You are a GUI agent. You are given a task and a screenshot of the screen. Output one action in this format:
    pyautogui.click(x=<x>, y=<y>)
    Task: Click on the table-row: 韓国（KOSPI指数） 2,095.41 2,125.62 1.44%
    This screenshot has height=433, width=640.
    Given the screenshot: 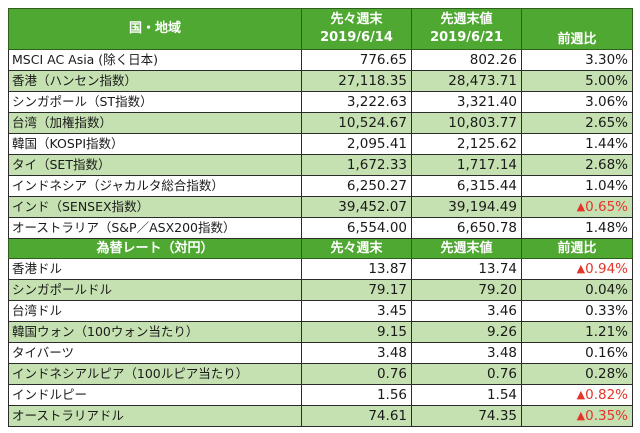 What is the action you would take?
    pyautogui.click(x=320, y=144)
    